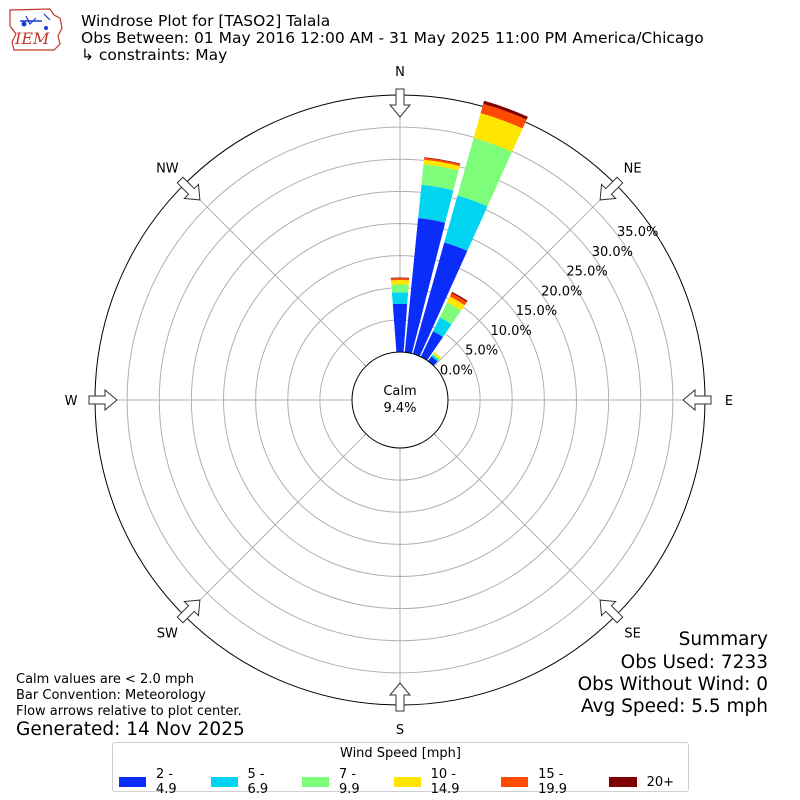  I want to click on legend-item: 2 - 4.9, so click(158, 782).